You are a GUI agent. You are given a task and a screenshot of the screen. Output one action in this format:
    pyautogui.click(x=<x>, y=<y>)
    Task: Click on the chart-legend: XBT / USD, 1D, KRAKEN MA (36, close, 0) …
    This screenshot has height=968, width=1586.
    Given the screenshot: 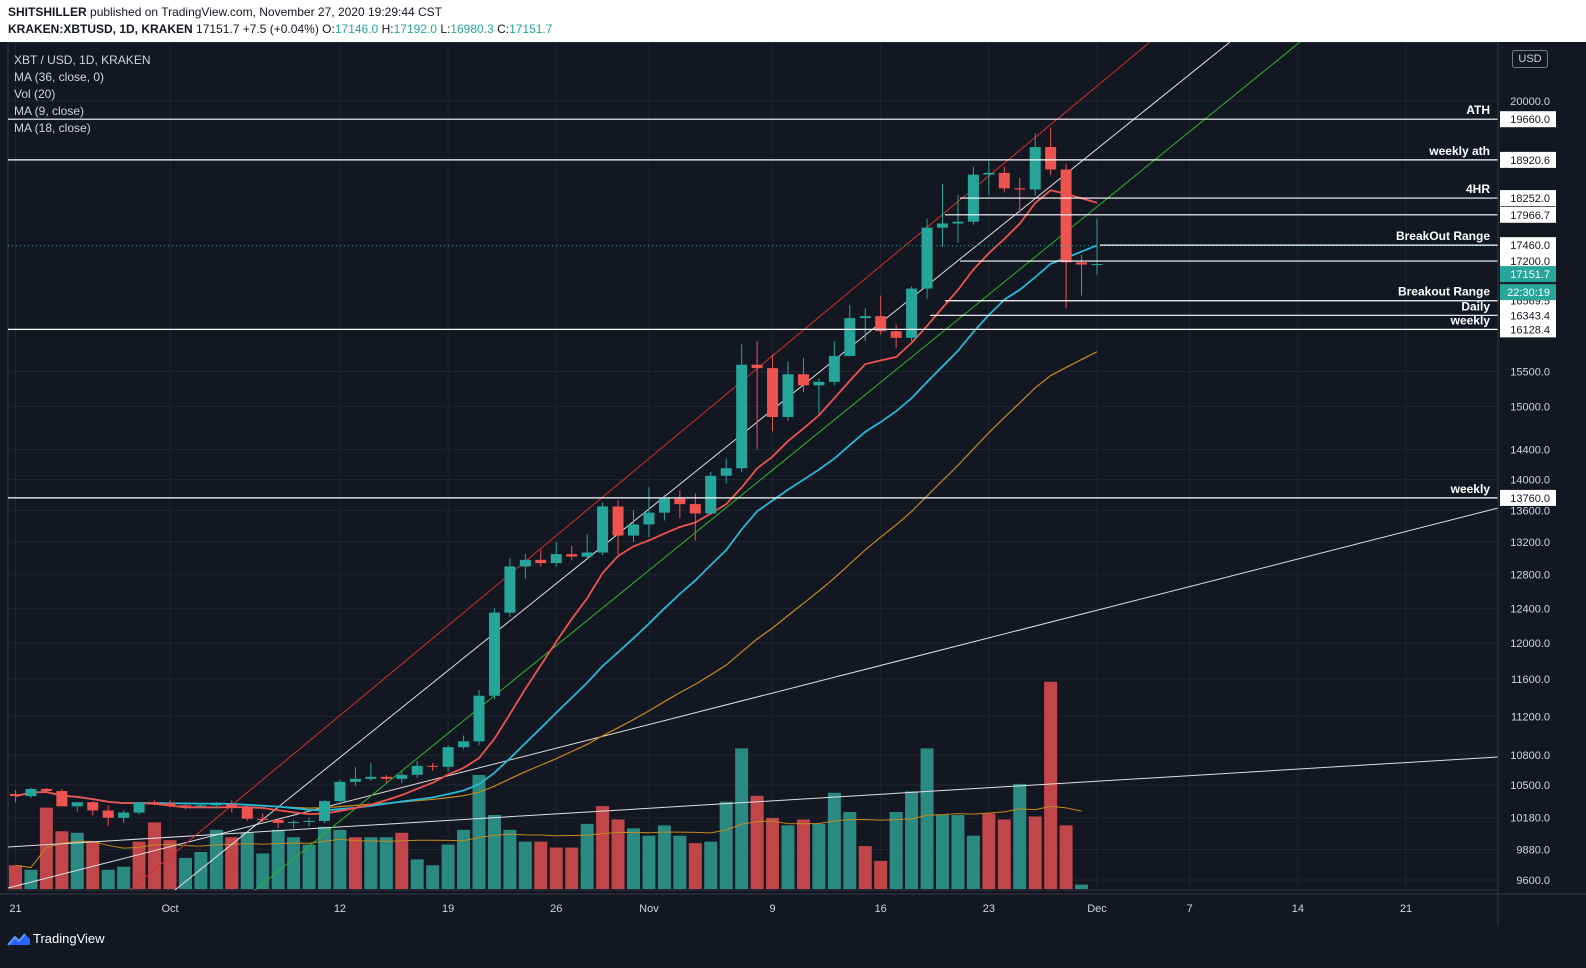 What is the action you would take?
    pyautogui.click(x=82, y=94)
    